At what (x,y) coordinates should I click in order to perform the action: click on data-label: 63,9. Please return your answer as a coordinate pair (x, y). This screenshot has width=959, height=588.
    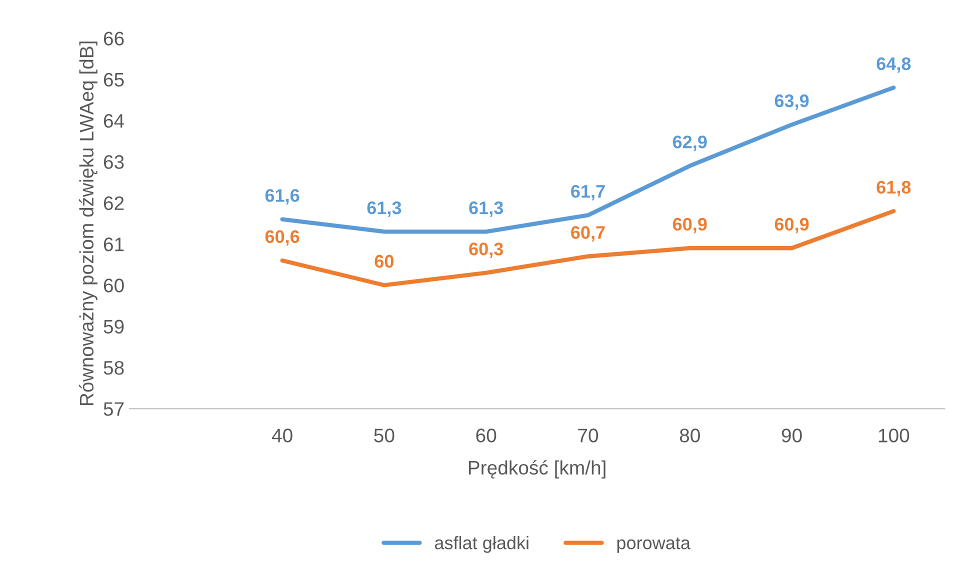
    Looking at the image, I should click on (791, 102).